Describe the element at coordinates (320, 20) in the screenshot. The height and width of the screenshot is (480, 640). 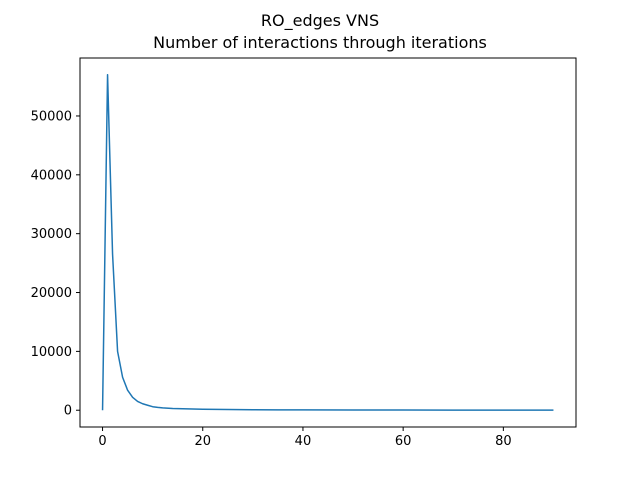
I see `chart-title: RO_edges VNS` at that location.